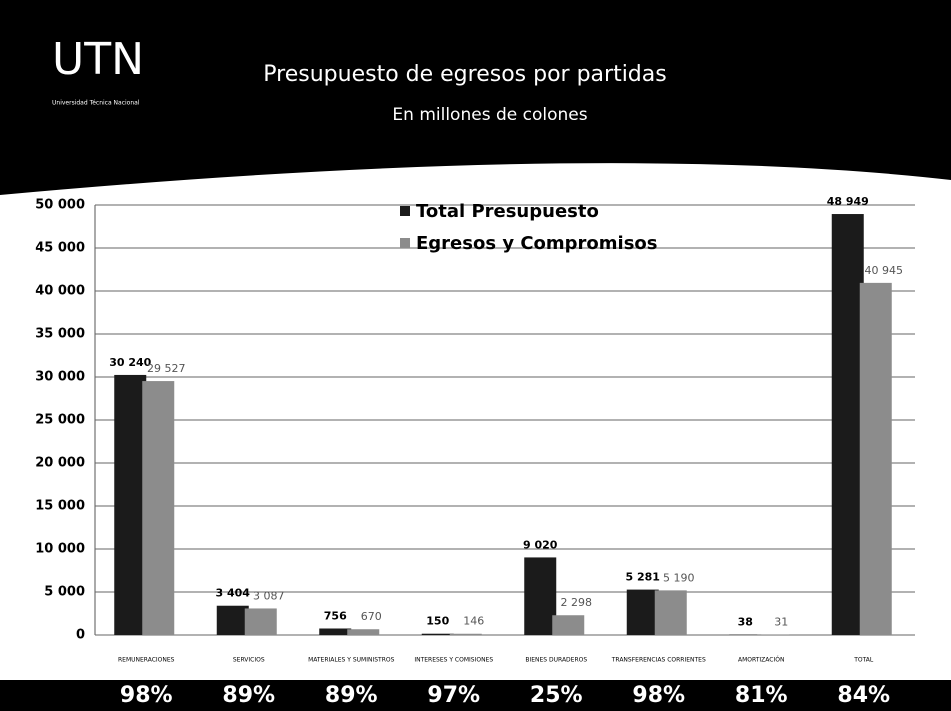 The width and height of the screenshot is (951, 711). What do you see at coordinates (658, 660) in the screenshot?
I see `x-tick-label: TRANSFERENCIAS CORRIENTES` at bounding box center [658, 660].